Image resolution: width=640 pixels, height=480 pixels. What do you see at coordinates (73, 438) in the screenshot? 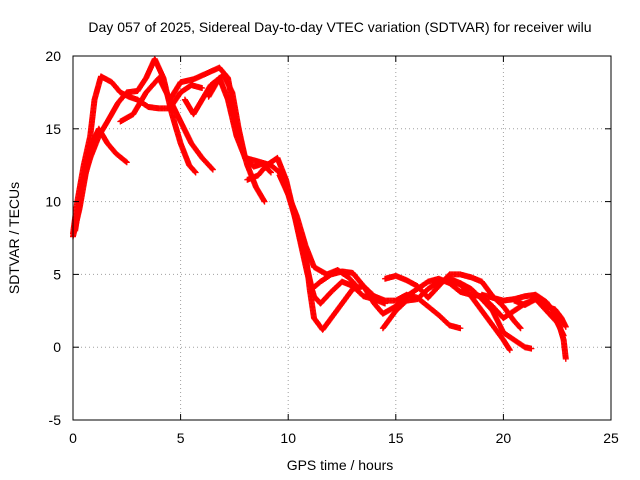
I see `x-tick-label: 0` at bounding box center [73, 438].